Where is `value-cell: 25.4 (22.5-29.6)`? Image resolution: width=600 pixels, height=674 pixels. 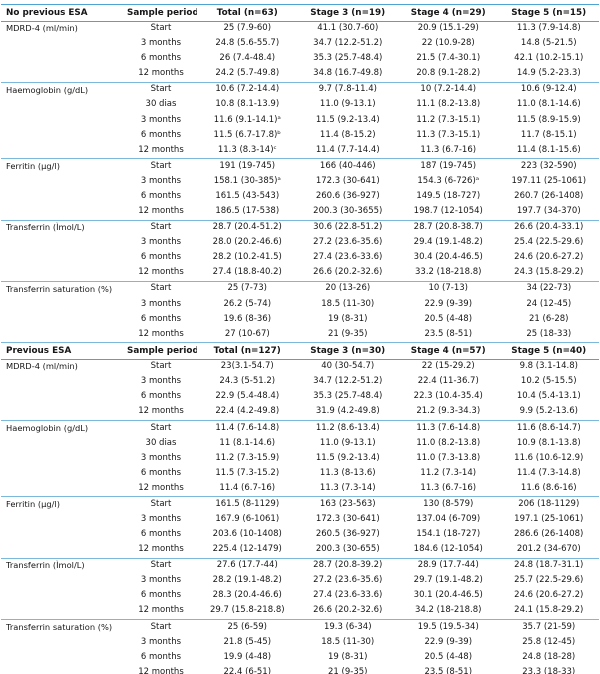
value-cell: 25.4 (22.5-29.6) is located at coordinates (549, 242).